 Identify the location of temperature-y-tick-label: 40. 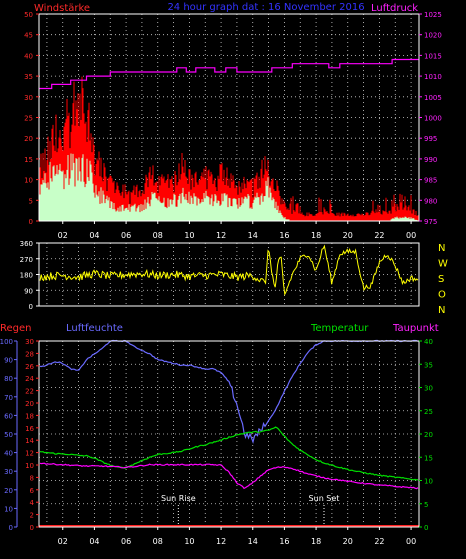
(428, 342).